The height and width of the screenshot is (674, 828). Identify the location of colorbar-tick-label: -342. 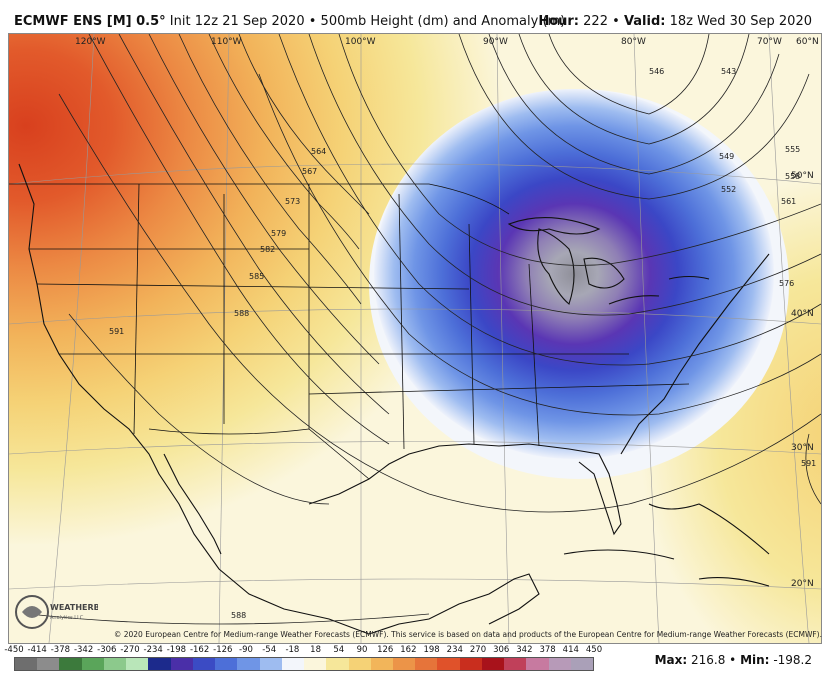
(83, 650).